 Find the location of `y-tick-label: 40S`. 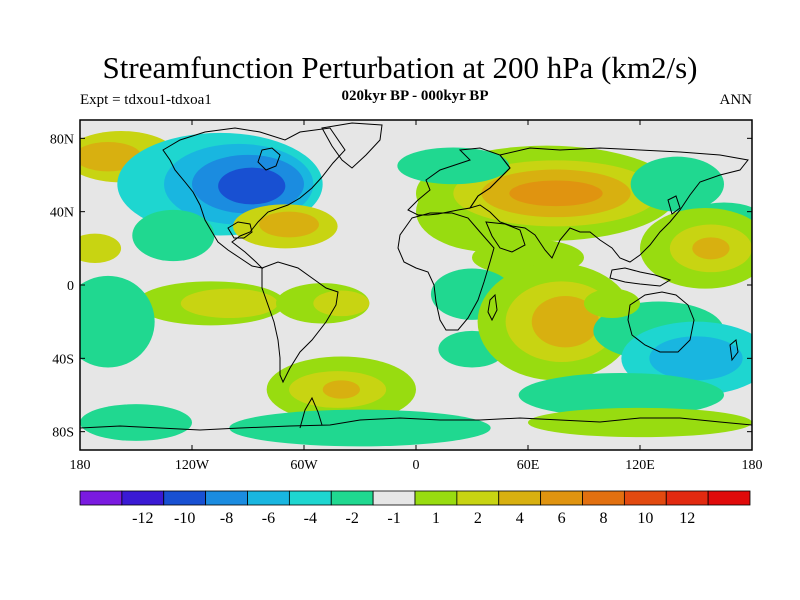

y-tick-label: 40S is located at coordinates (63, 359).